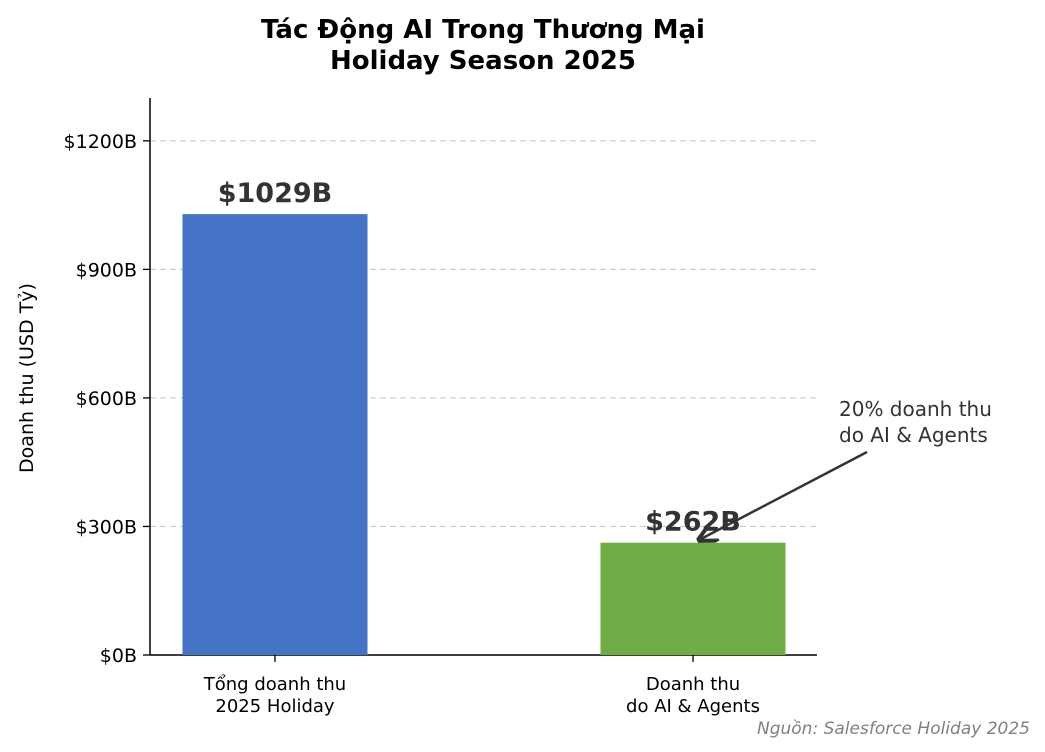 The height and width of the screenshot is (752, 1045). I want to click on y-tick-label: $300B, so click(106, 527).